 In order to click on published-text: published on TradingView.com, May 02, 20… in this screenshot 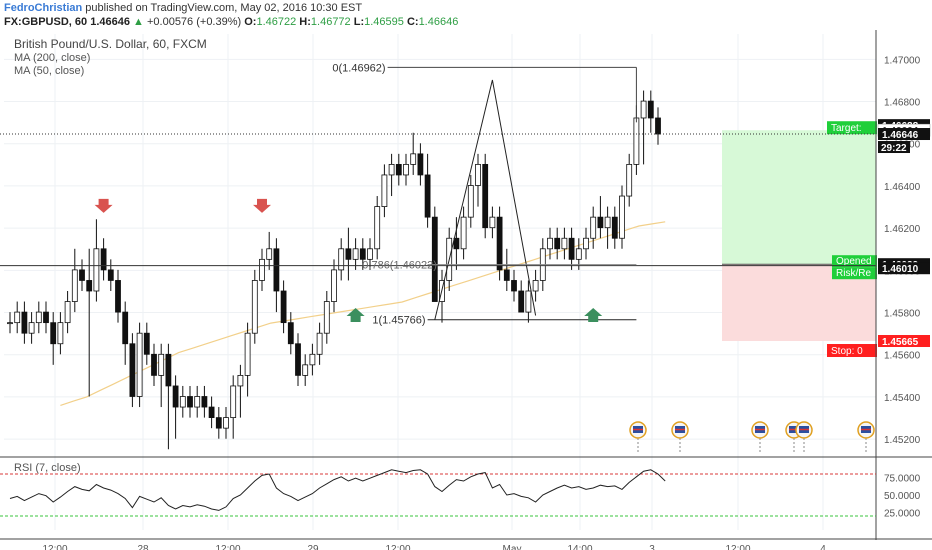, I will do `click(224, 8)`.